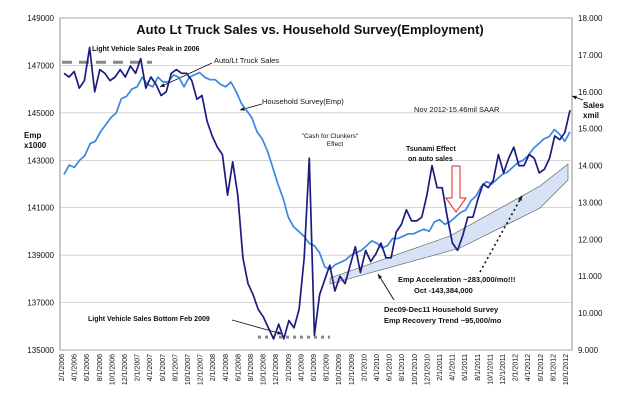  What do you see at coordinates (528, 367) in the screenshot?
I see `x-tick-label: 4/1/2012` at bounding box center [528, 367].